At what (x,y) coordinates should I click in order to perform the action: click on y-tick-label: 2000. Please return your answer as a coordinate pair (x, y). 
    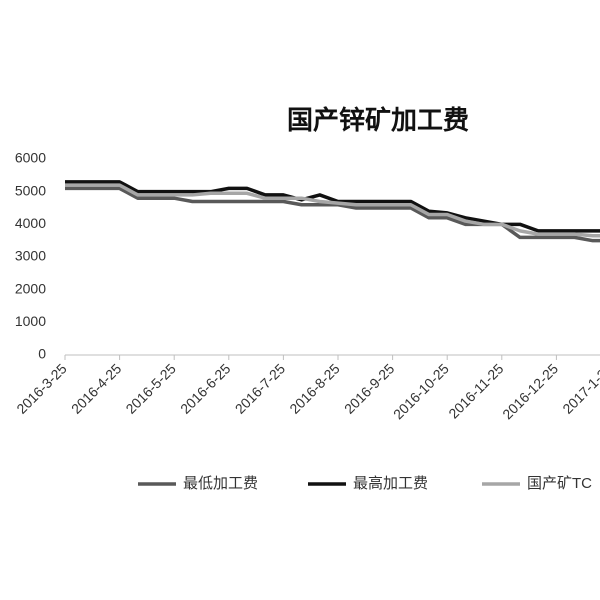
    Looking at the image, I should click on (30, 288).